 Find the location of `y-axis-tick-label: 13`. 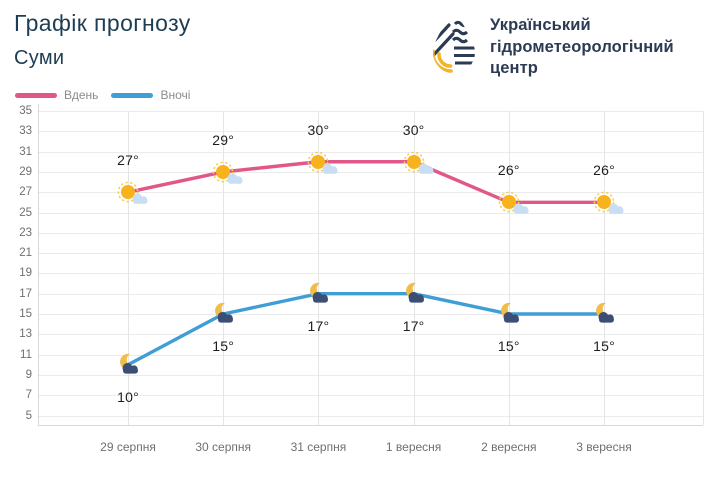

y-axis-tick-label: 13 is located at coordinates (25, 334).